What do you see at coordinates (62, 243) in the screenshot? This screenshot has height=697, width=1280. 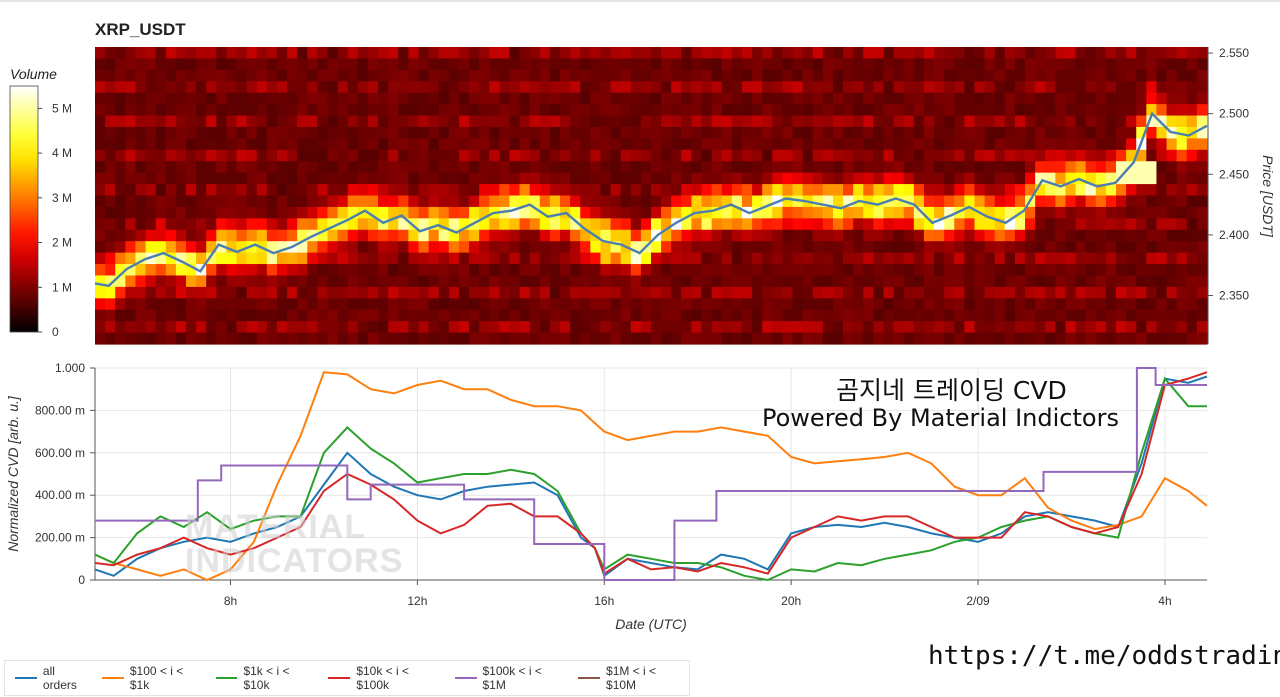 I see `colorbar-tick-label: 2 M` at bounding box center [62, 243].